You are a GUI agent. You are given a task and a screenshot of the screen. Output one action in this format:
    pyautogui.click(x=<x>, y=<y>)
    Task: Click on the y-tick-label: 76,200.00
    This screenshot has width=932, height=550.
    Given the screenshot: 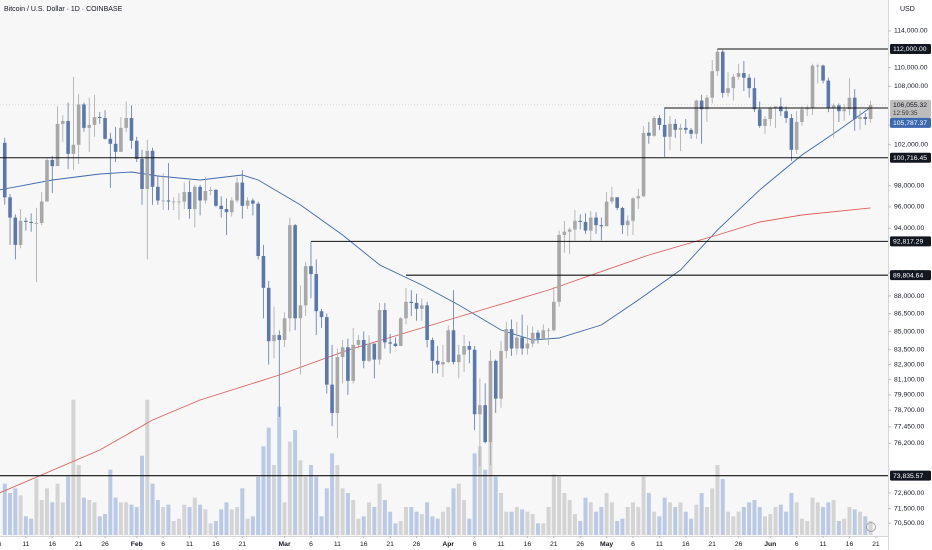 What is the action you would take?
    pyautogui.click(x=909, y=443)
    